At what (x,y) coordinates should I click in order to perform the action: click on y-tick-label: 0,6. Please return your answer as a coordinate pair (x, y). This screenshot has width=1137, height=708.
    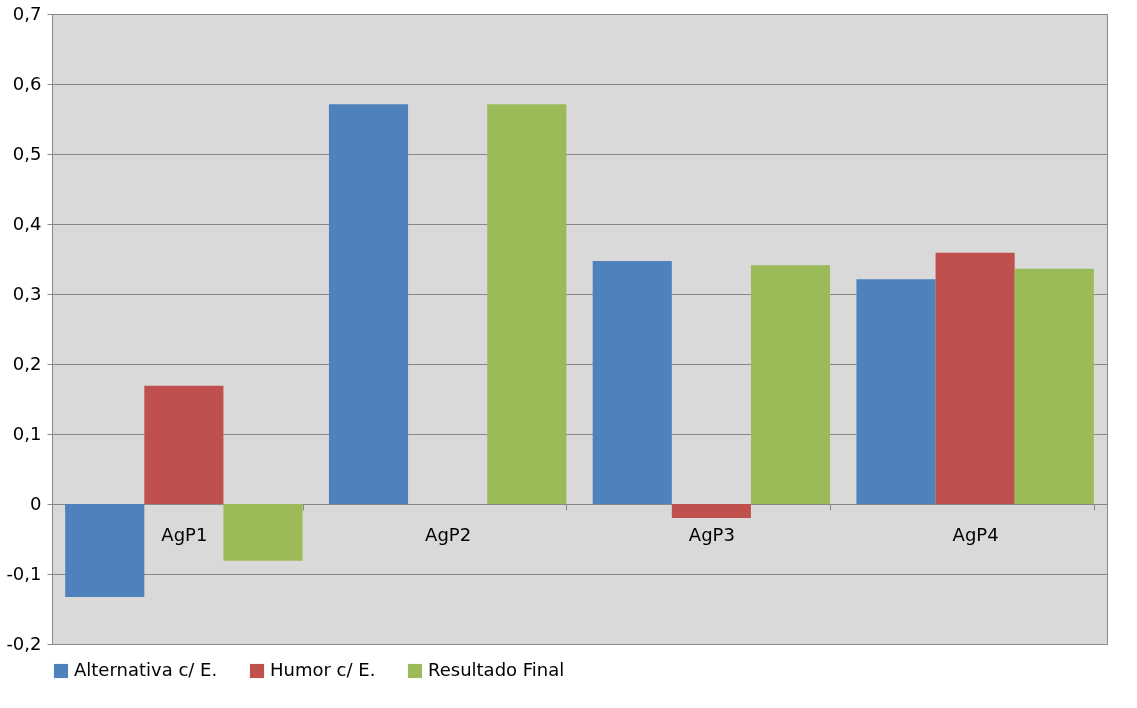
    Looking at the image, I should click on (27, 83).